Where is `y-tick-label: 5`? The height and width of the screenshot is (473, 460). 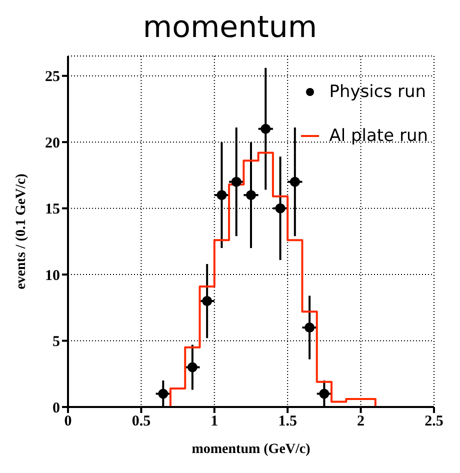 y-tick-label: 5 is located at coordinates (56, 342).